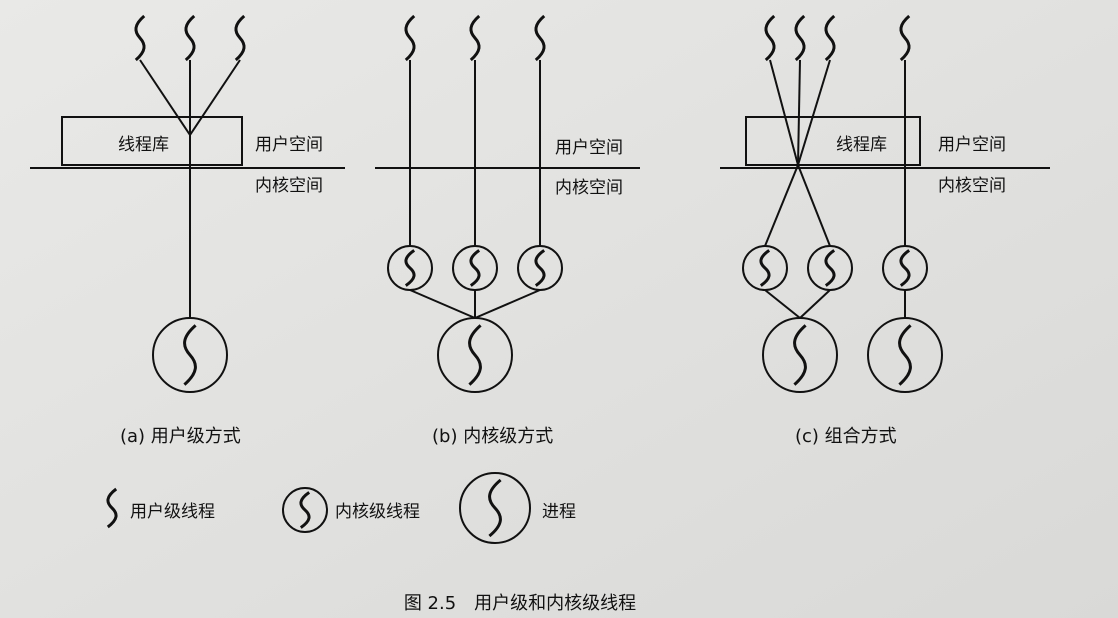  What do you see at coordinates (492, 436) in the screenshot?
I see `panel-caption: (b) 内核级方式` at bounding box center [492, 436].